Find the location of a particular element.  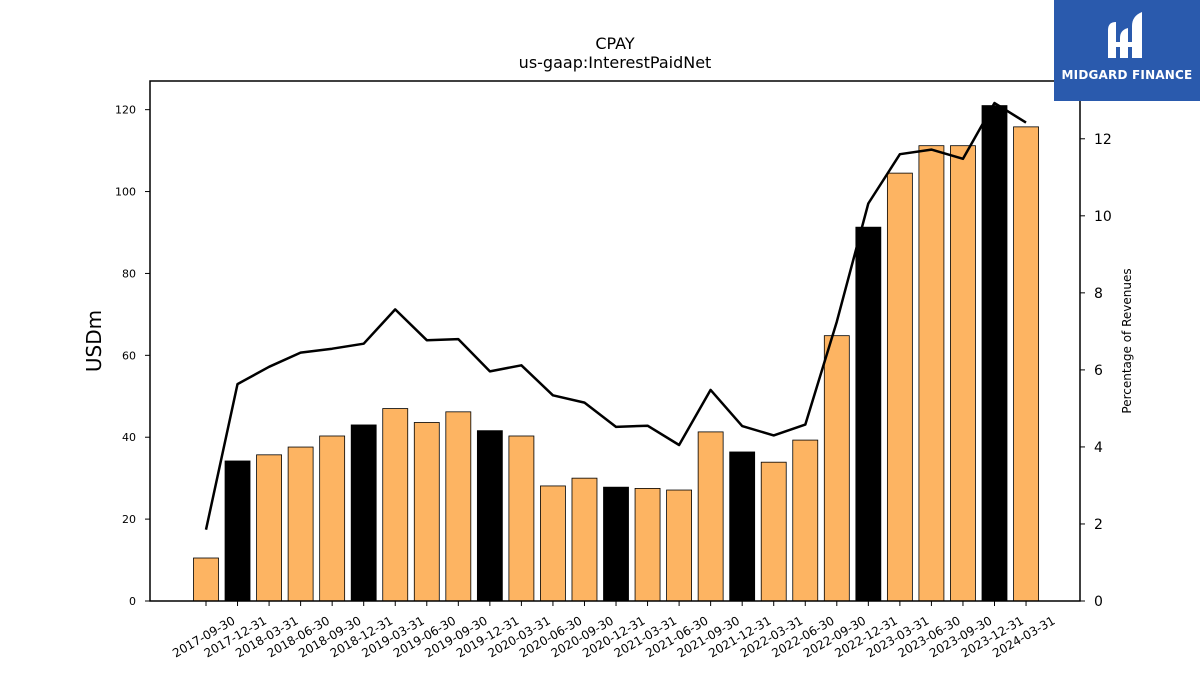

chart-subtitle: us-gaap:InterestPaidNet is located at coordinates (615, 62).